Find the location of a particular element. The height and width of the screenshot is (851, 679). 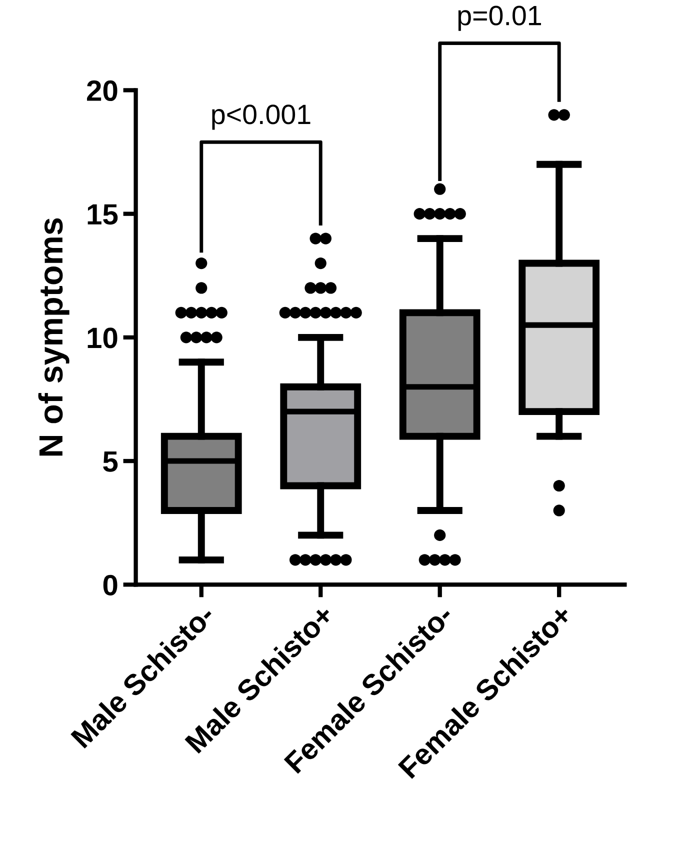

y-tick-label: 10 is located at coordinates (103, 338).